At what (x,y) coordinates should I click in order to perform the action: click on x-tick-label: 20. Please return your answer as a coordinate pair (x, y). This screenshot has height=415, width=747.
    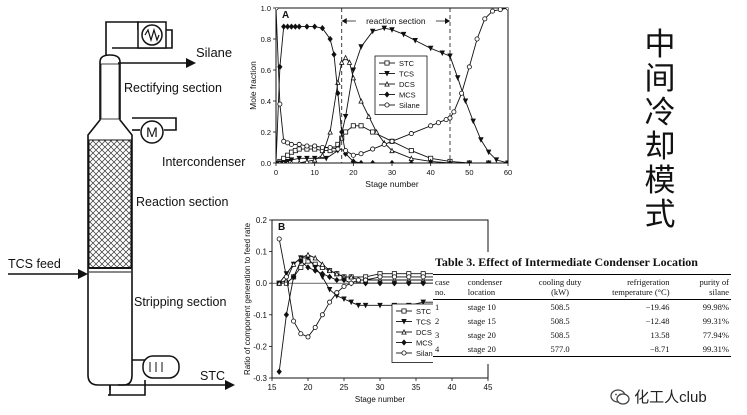
    Looking at the image, I should click on (308, 387).